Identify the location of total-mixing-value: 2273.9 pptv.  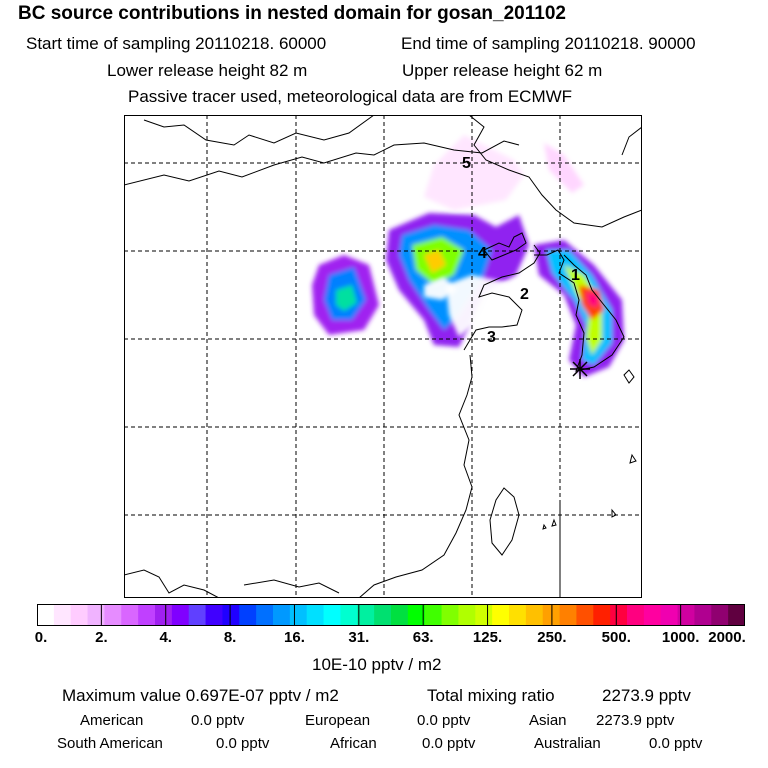
(646, 695).